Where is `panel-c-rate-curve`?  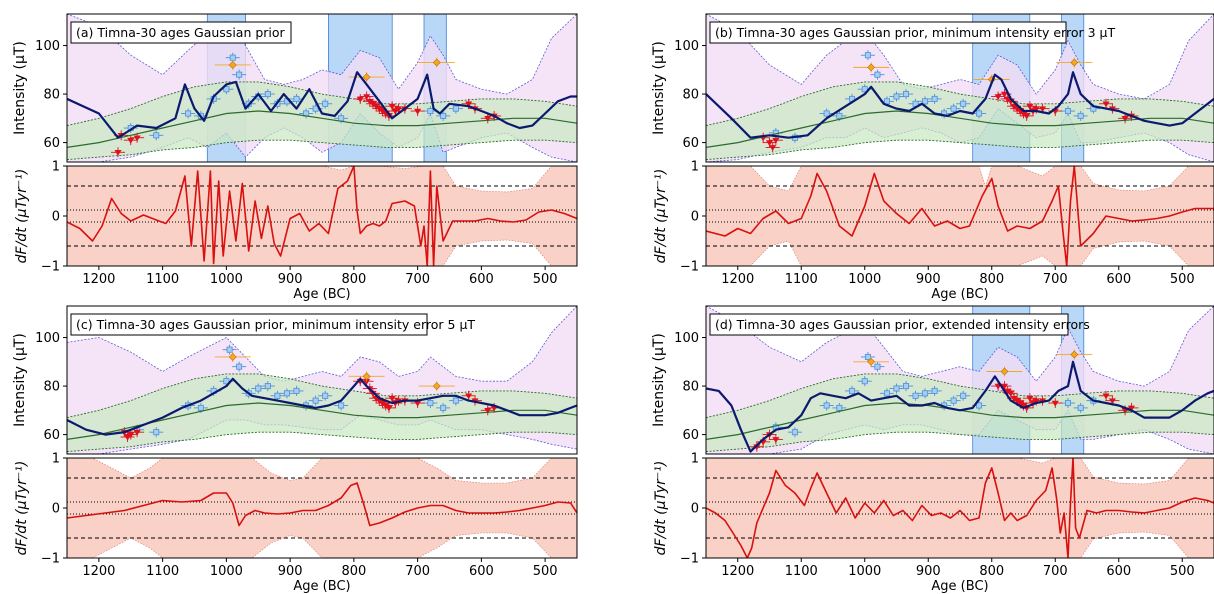 panel-c-rate-curve is located at coordinates (322, 504).